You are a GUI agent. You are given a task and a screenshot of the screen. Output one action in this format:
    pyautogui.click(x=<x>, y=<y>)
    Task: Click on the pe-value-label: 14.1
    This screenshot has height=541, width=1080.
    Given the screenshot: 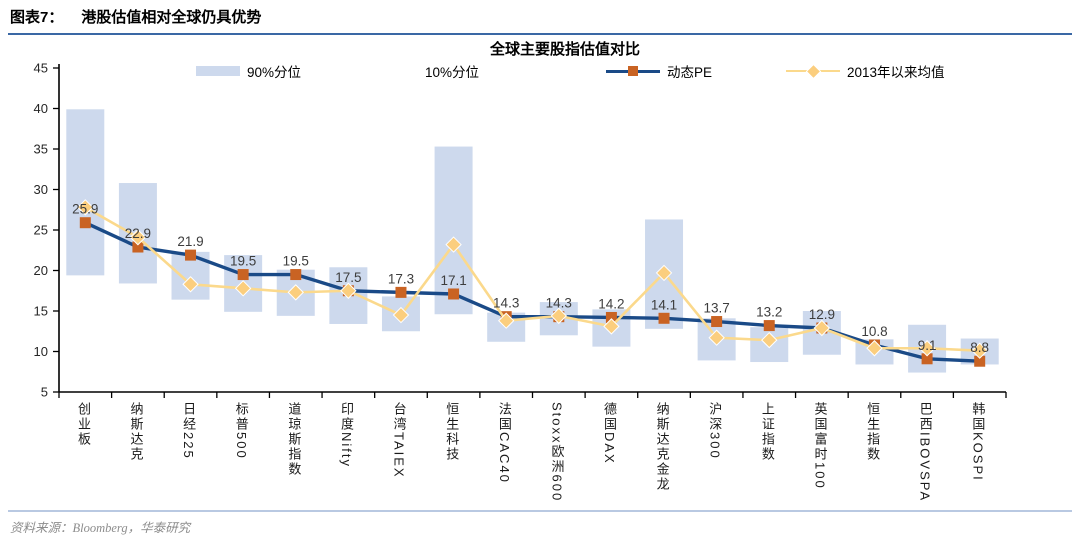 What is the action you would take?
    pyautogui.click(x=664, y=304)
    